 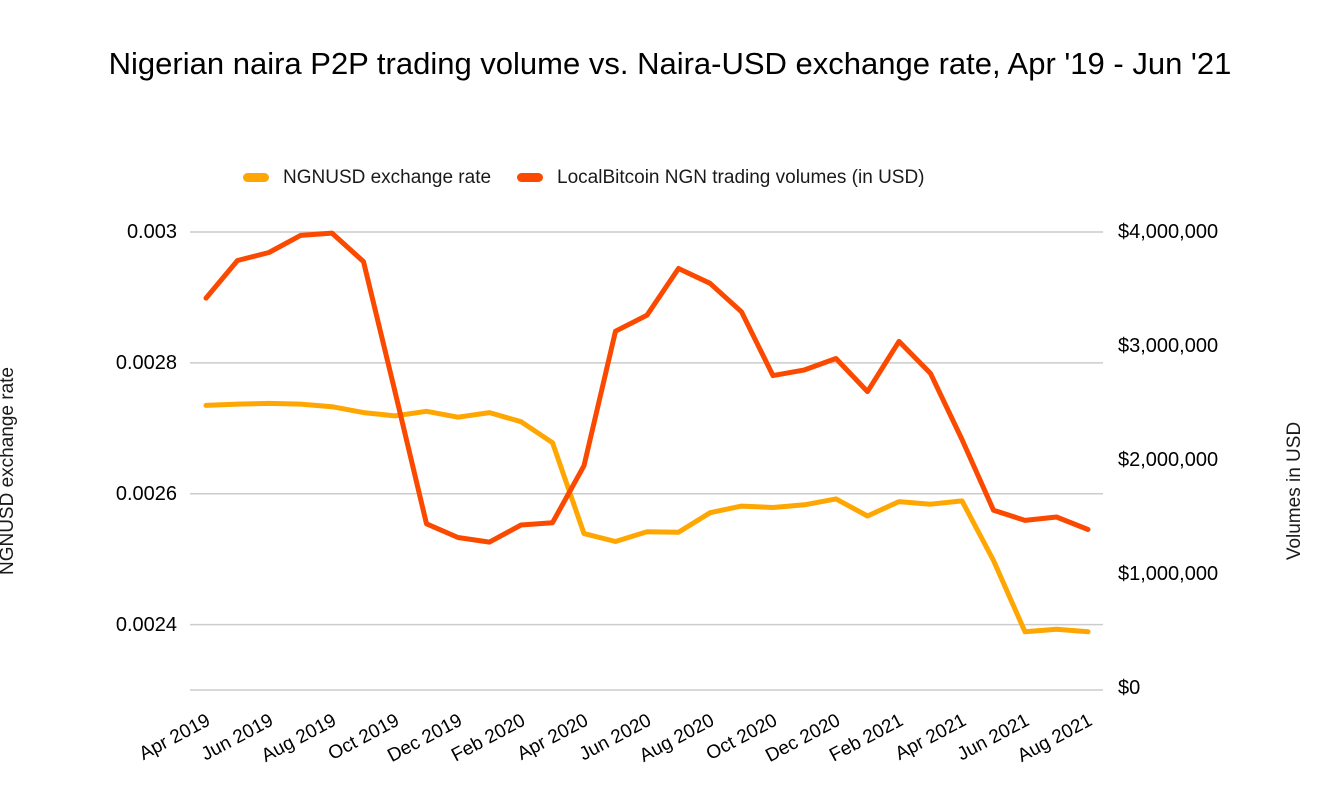 I want to click on left-axis-title: NGNUSD exchange rate, so click(x=9, y=471).